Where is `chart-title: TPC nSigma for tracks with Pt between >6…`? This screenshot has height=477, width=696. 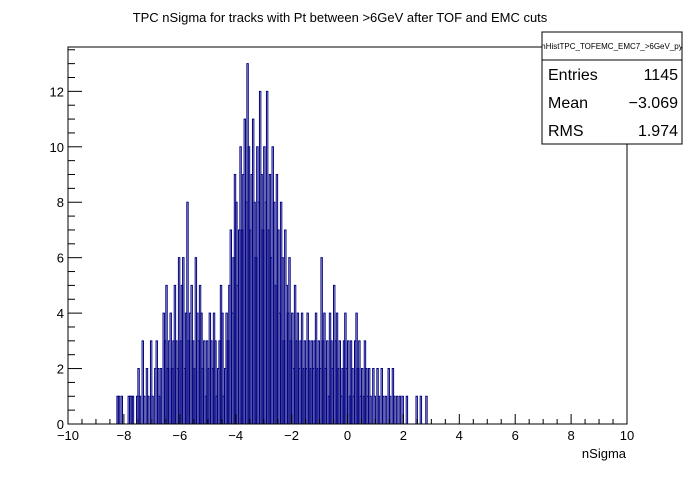
chart-title: TPC nSigma for tracks with Pt between >6… is located at coordinates (340, 17).